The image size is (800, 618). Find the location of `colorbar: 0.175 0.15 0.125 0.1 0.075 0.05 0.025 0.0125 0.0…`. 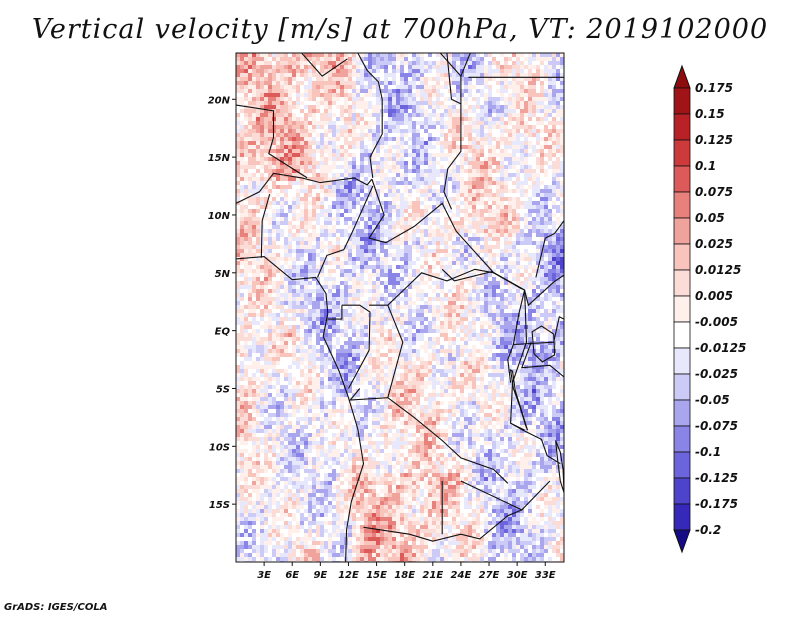

colorbar: 0.175 0.15 0.125 0.1 0.075 0.05 0.025 0.0125 0.0… is located at coordinates (709, 309).